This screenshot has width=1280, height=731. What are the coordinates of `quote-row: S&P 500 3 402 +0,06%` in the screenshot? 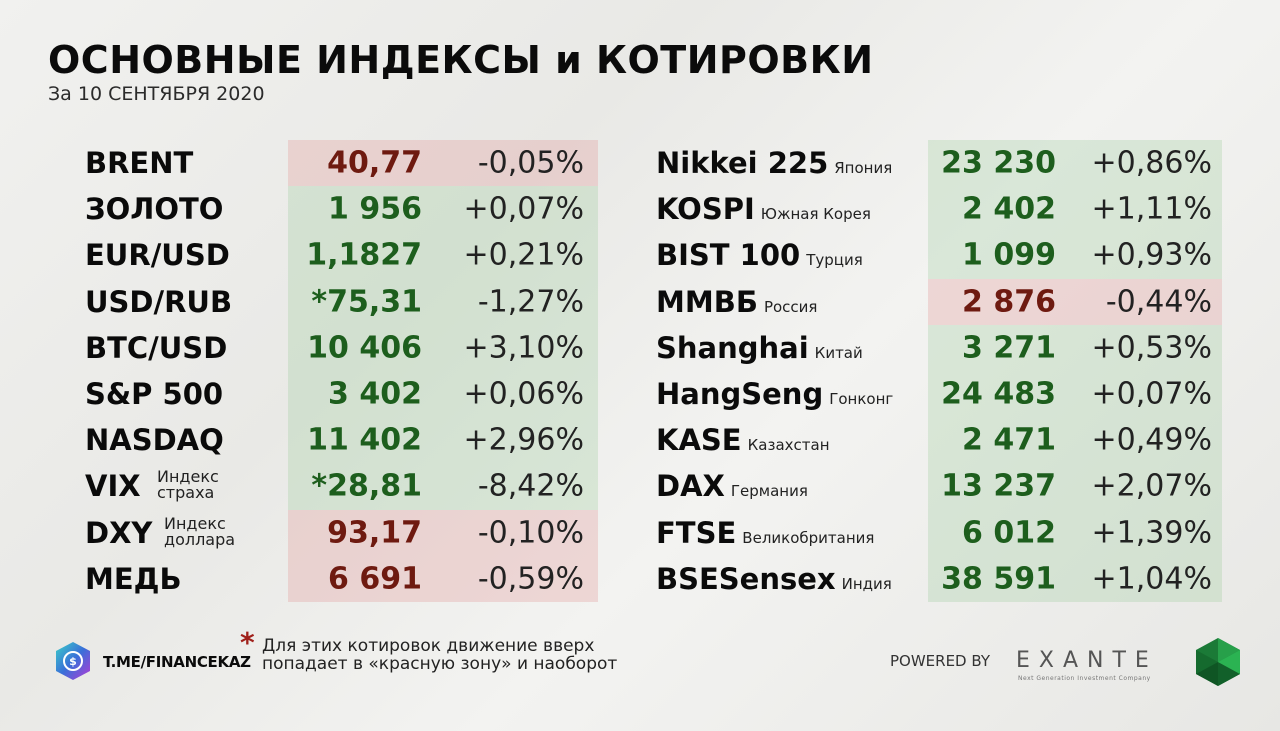 It's located at (320, 394).